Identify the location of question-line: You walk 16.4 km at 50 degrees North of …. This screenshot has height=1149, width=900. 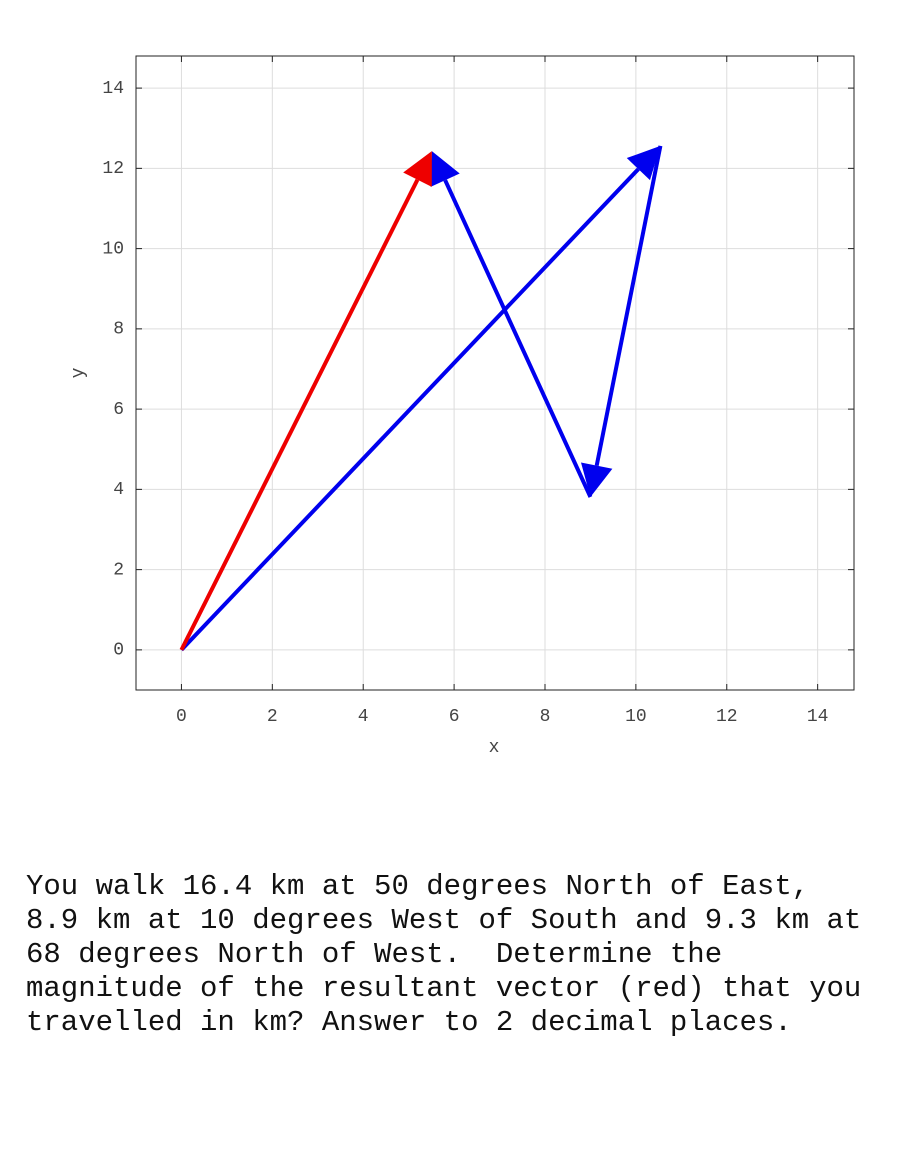
(418, 886).